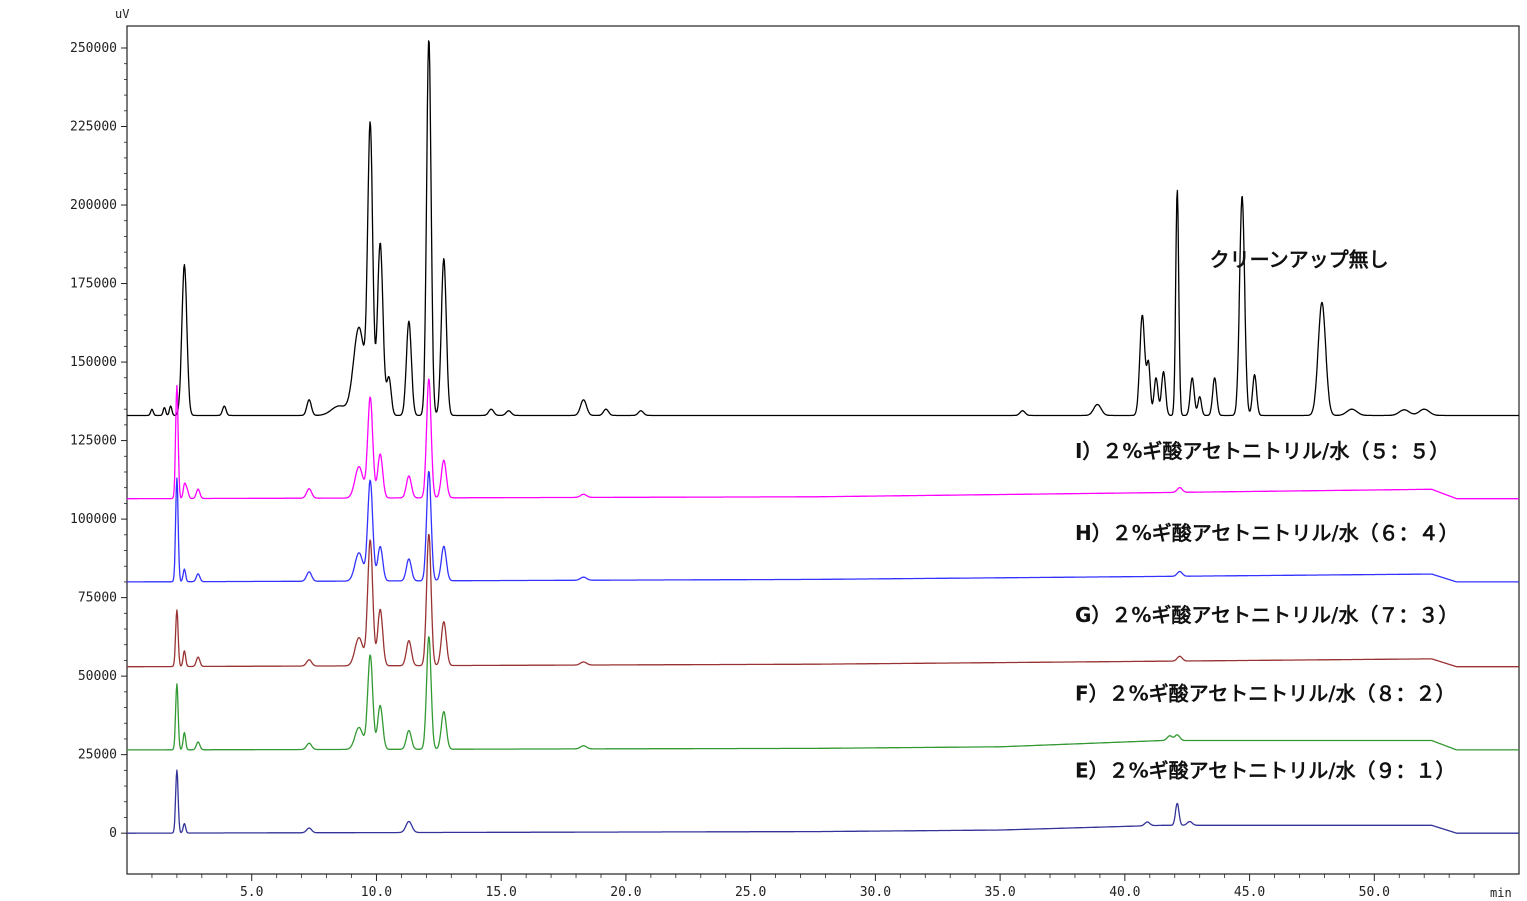  What do you see at coordinates (1265, 771) in the screenshot?
I see `trace-label-5: E）２%ギ酸アセトニトリル/水（９：１）` at bounding box center [1265, 771].